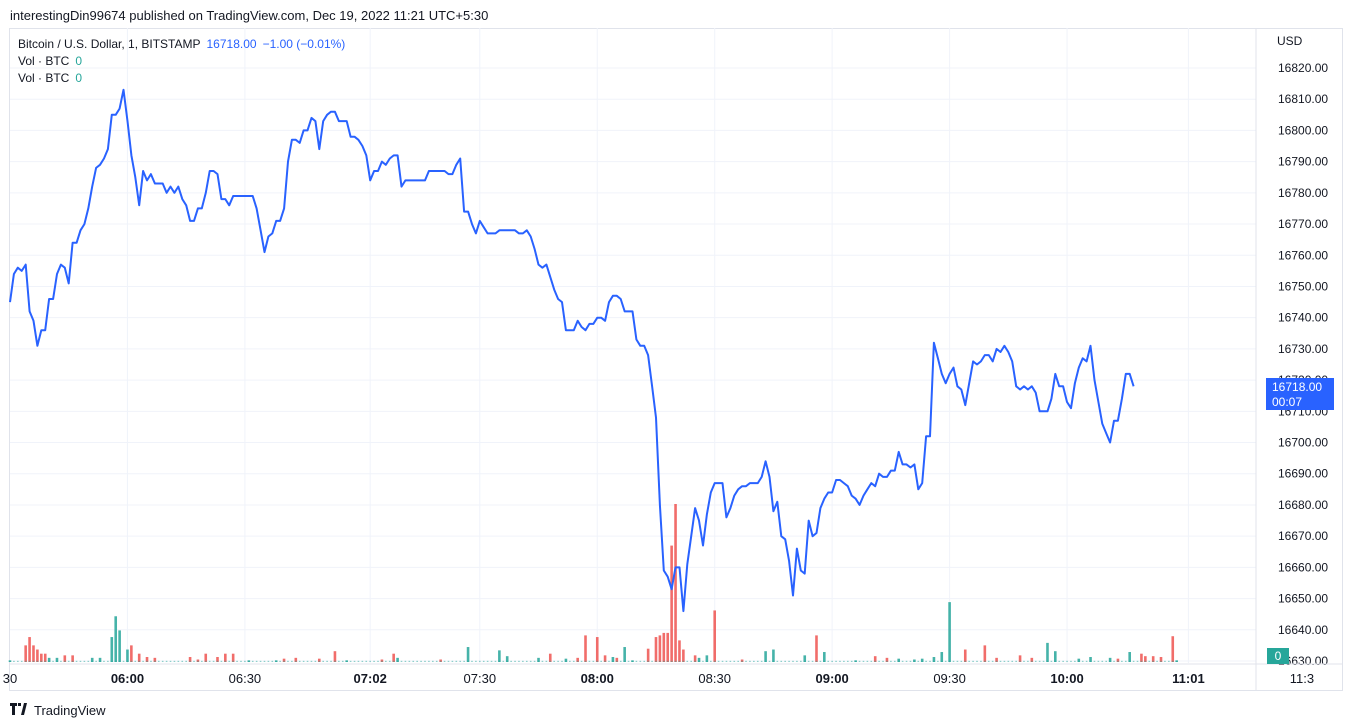  What do you see at coordinates (127, 678) in the screenshot?
I see `time-tick-label: 06:00` at bounding box center [127, 678].